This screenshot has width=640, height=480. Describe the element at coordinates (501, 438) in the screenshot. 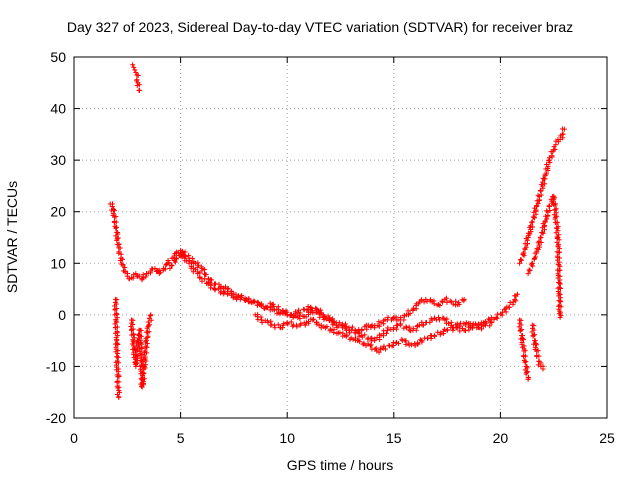

I see `x-tick-label: 20` at that location.